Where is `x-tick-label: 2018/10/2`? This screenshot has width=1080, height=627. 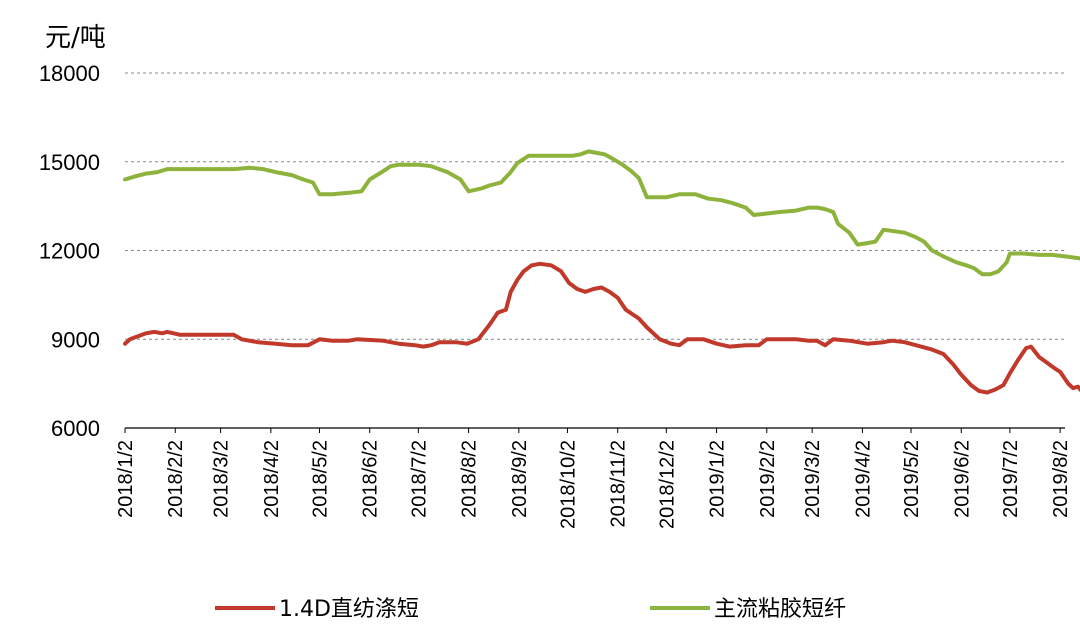
x-tick-label: 2018/10/2 is located at coordinates (568, 484).